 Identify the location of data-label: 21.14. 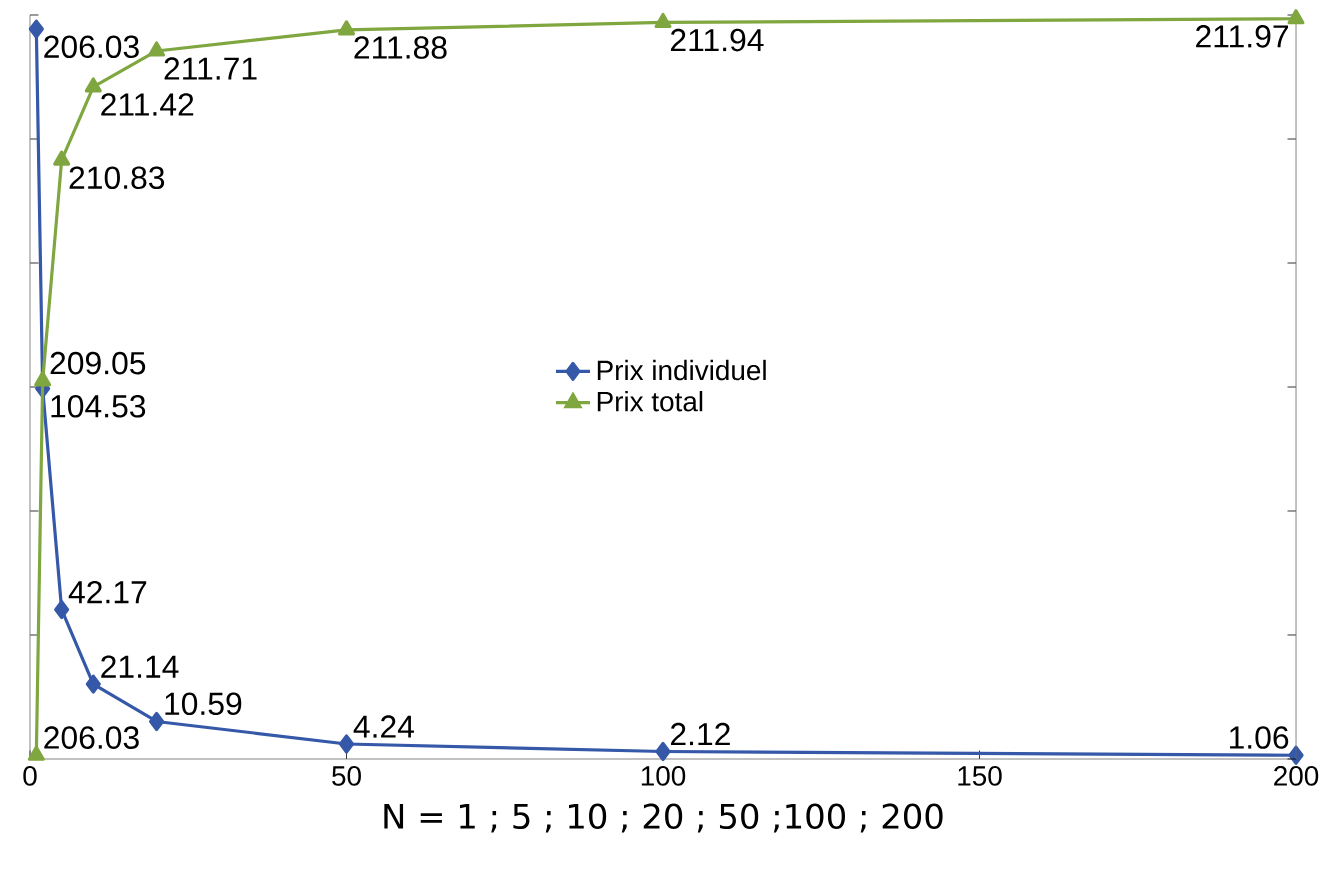
(140, 666).